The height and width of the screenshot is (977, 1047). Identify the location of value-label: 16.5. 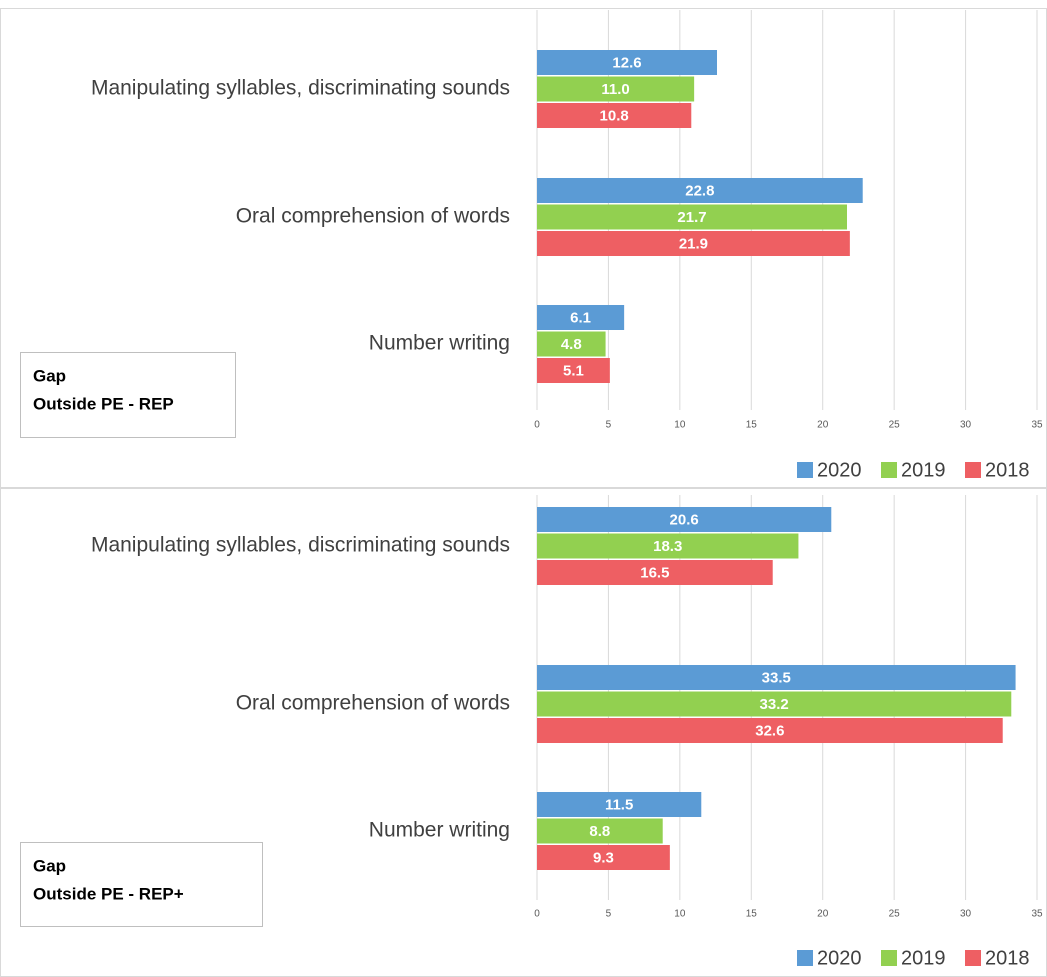
(654, 572).